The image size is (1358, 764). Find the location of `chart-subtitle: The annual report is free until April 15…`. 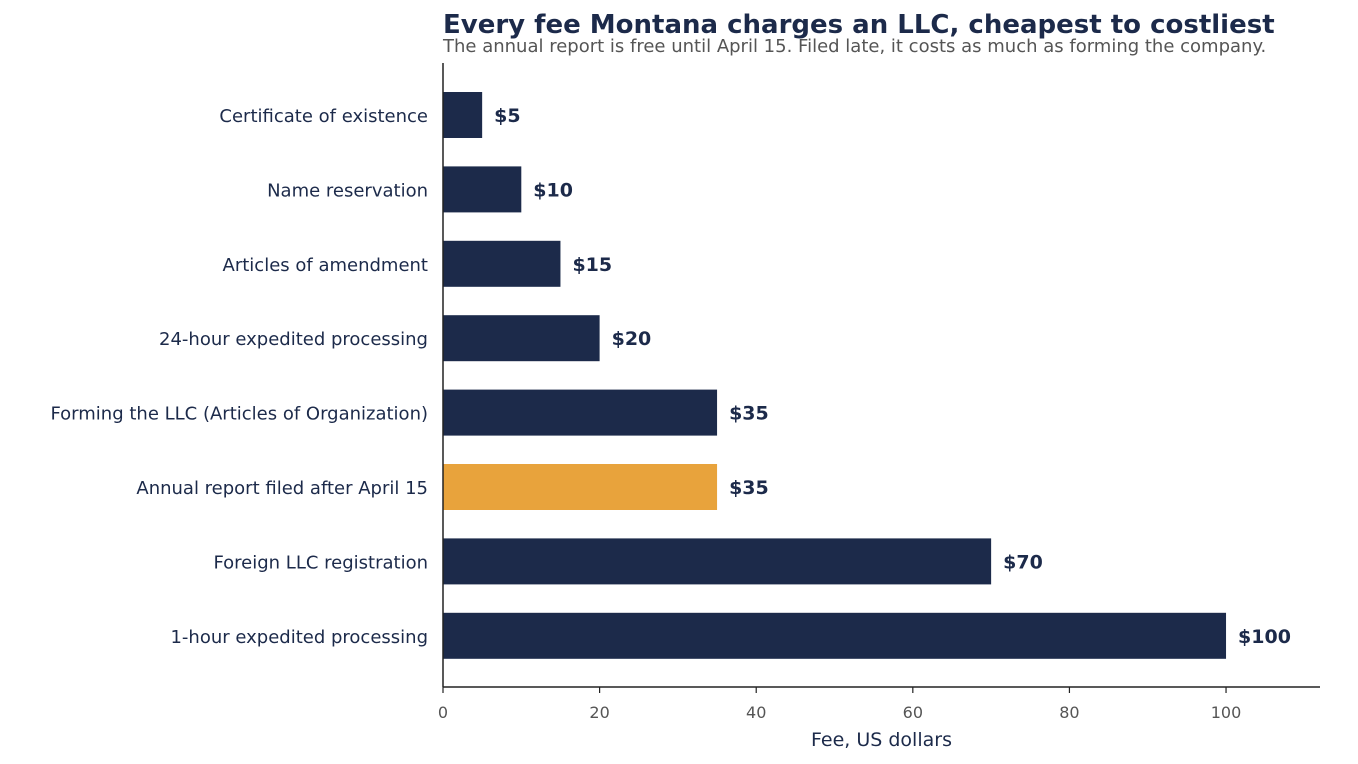

chart-subtitle: The annual report is free until April 15… is located at coordinates (855, 46).